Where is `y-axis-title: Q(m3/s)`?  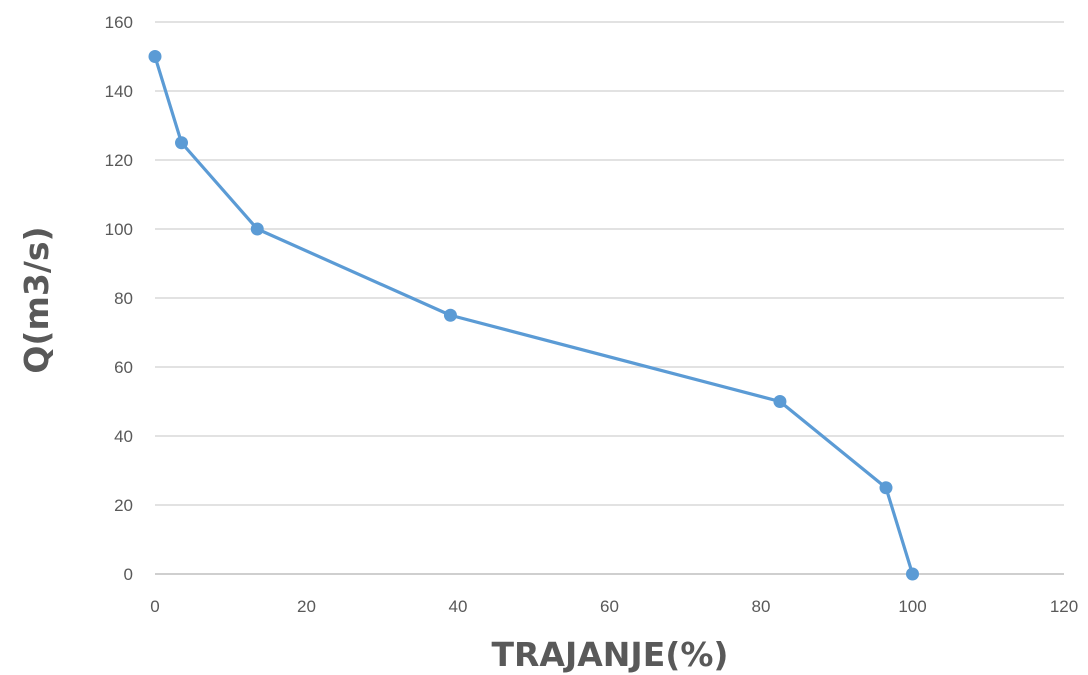 y-axis-title: Q(m3/s) is located at coordinates (36, 299).